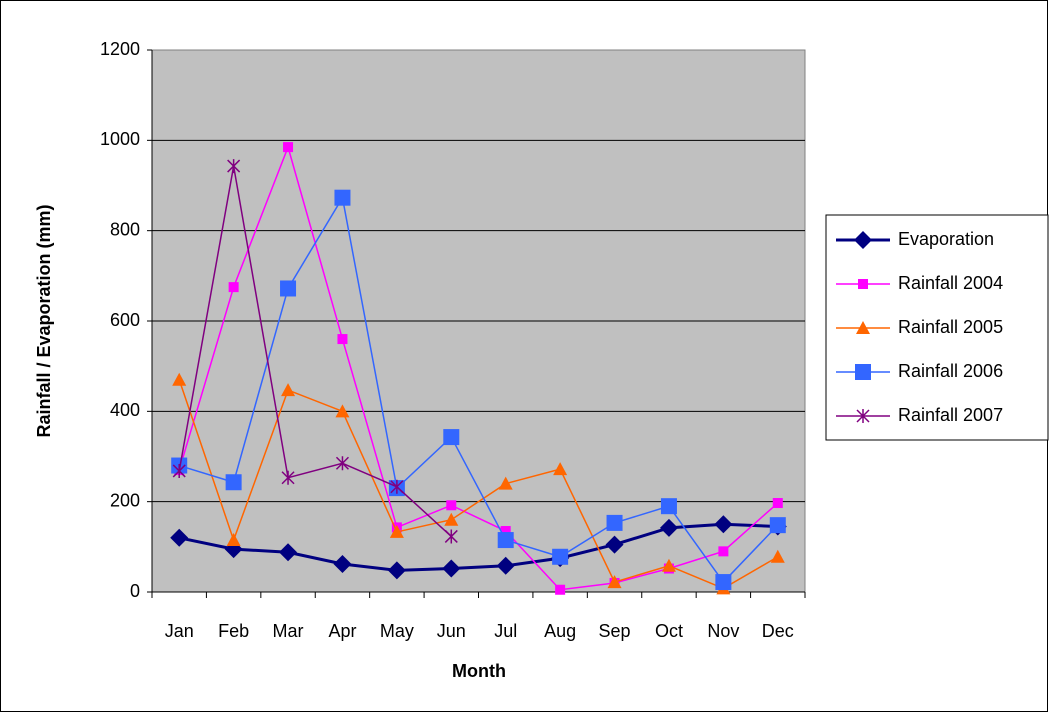  Describe the element at coordinates (950, 327) in the screenshot. I see `legend-label: Rainfall 2005` at that location.